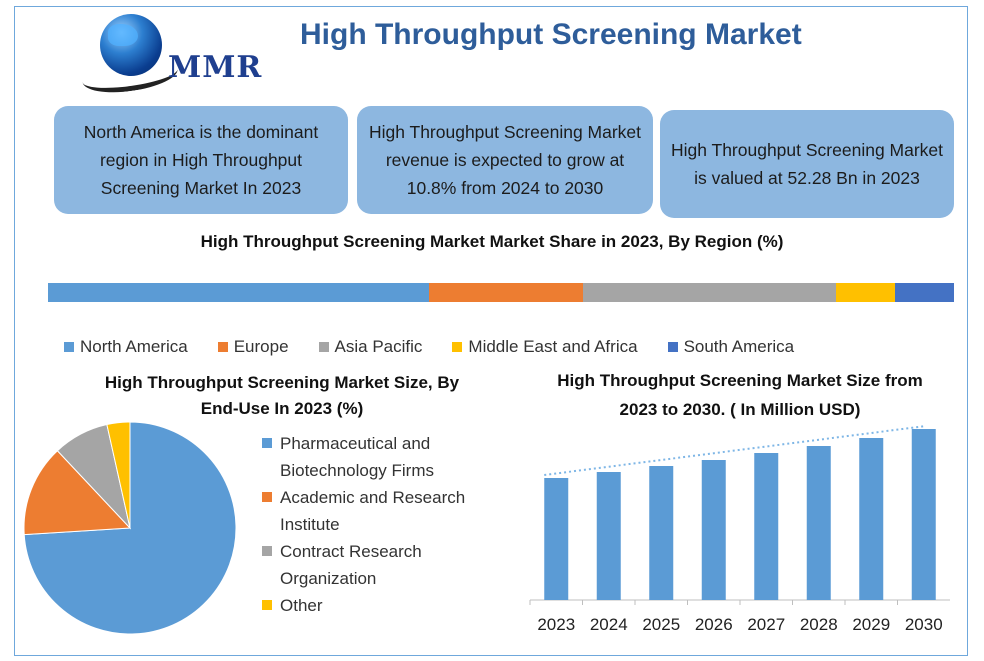 This screenshot has height=661, width=984. Describe the element at coordinates (556, 539) in the screenshot. I see `bar-2023` at that location.